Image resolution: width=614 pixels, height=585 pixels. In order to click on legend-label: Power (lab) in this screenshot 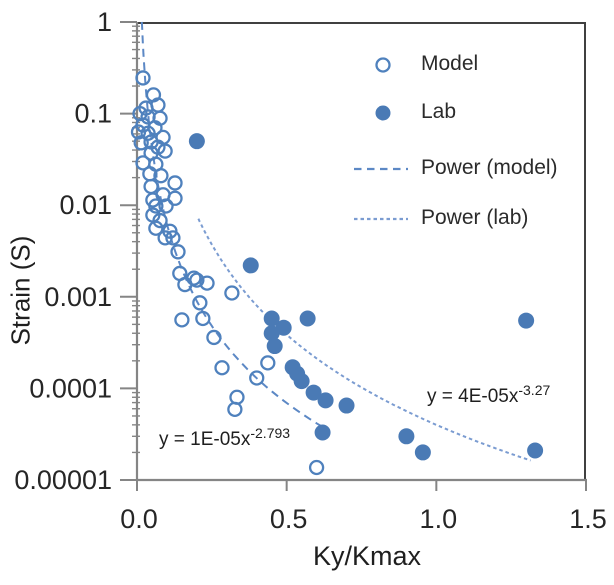, I will do `click(475, 217)`.